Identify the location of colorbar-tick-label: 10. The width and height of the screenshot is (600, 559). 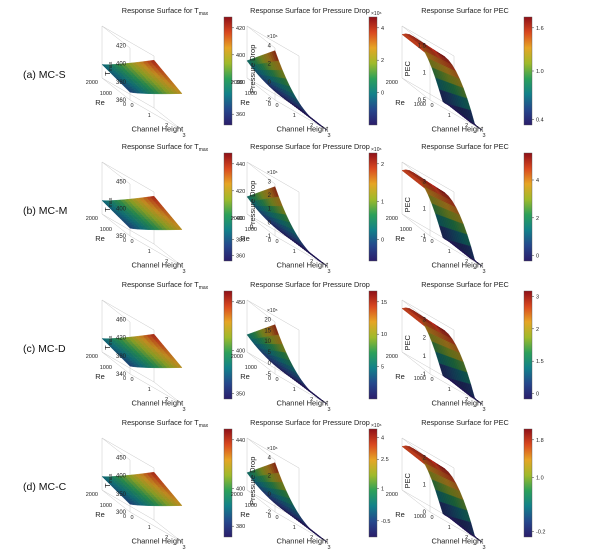
(384, 335).